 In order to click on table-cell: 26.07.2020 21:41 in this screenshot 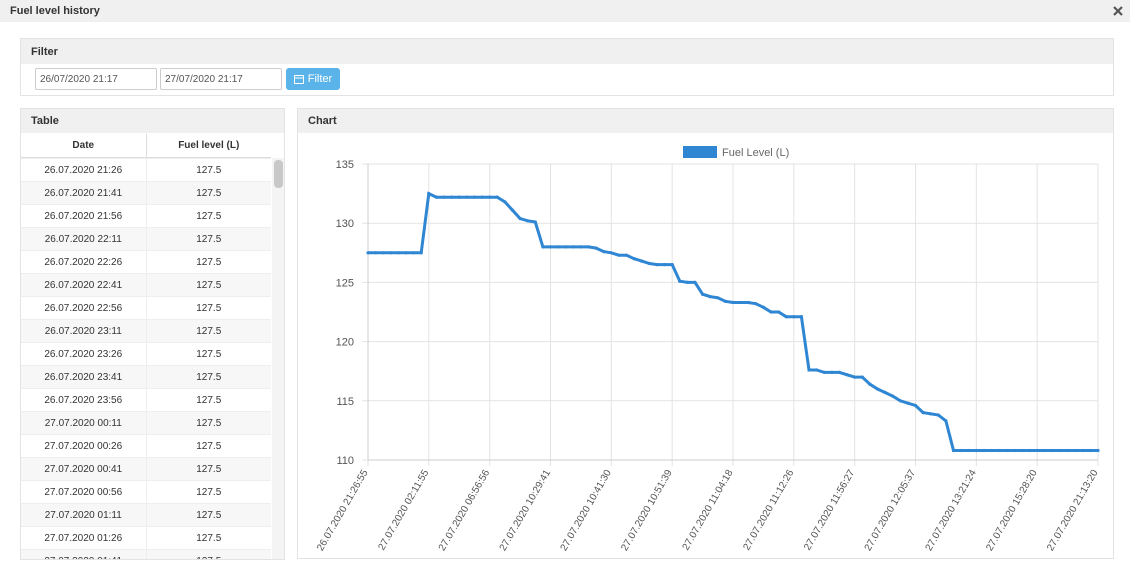, I will do `click(84, 193)`.